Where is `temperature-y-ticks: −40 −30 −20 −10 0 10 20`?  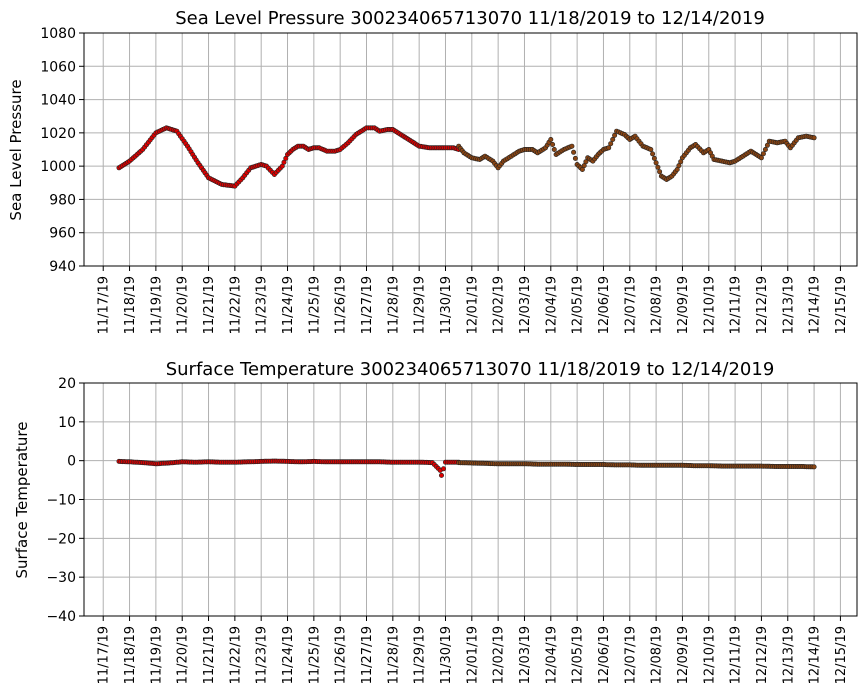
temperature-y-ticks: −40 −30 −20 −10 0 10 20 is located at coordinates (65, 500).